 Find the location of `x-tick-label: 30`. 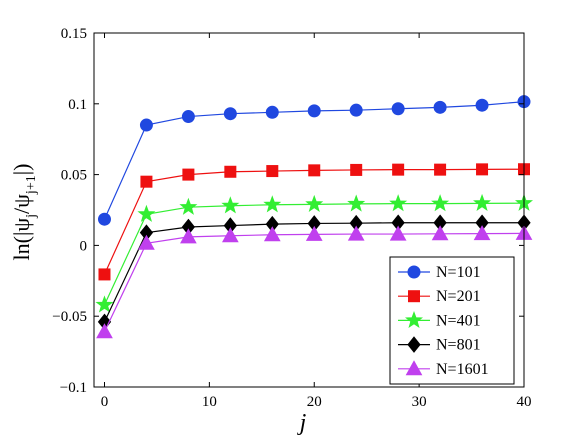

x-tick-label: 30 is located at coordinates (419, 402).